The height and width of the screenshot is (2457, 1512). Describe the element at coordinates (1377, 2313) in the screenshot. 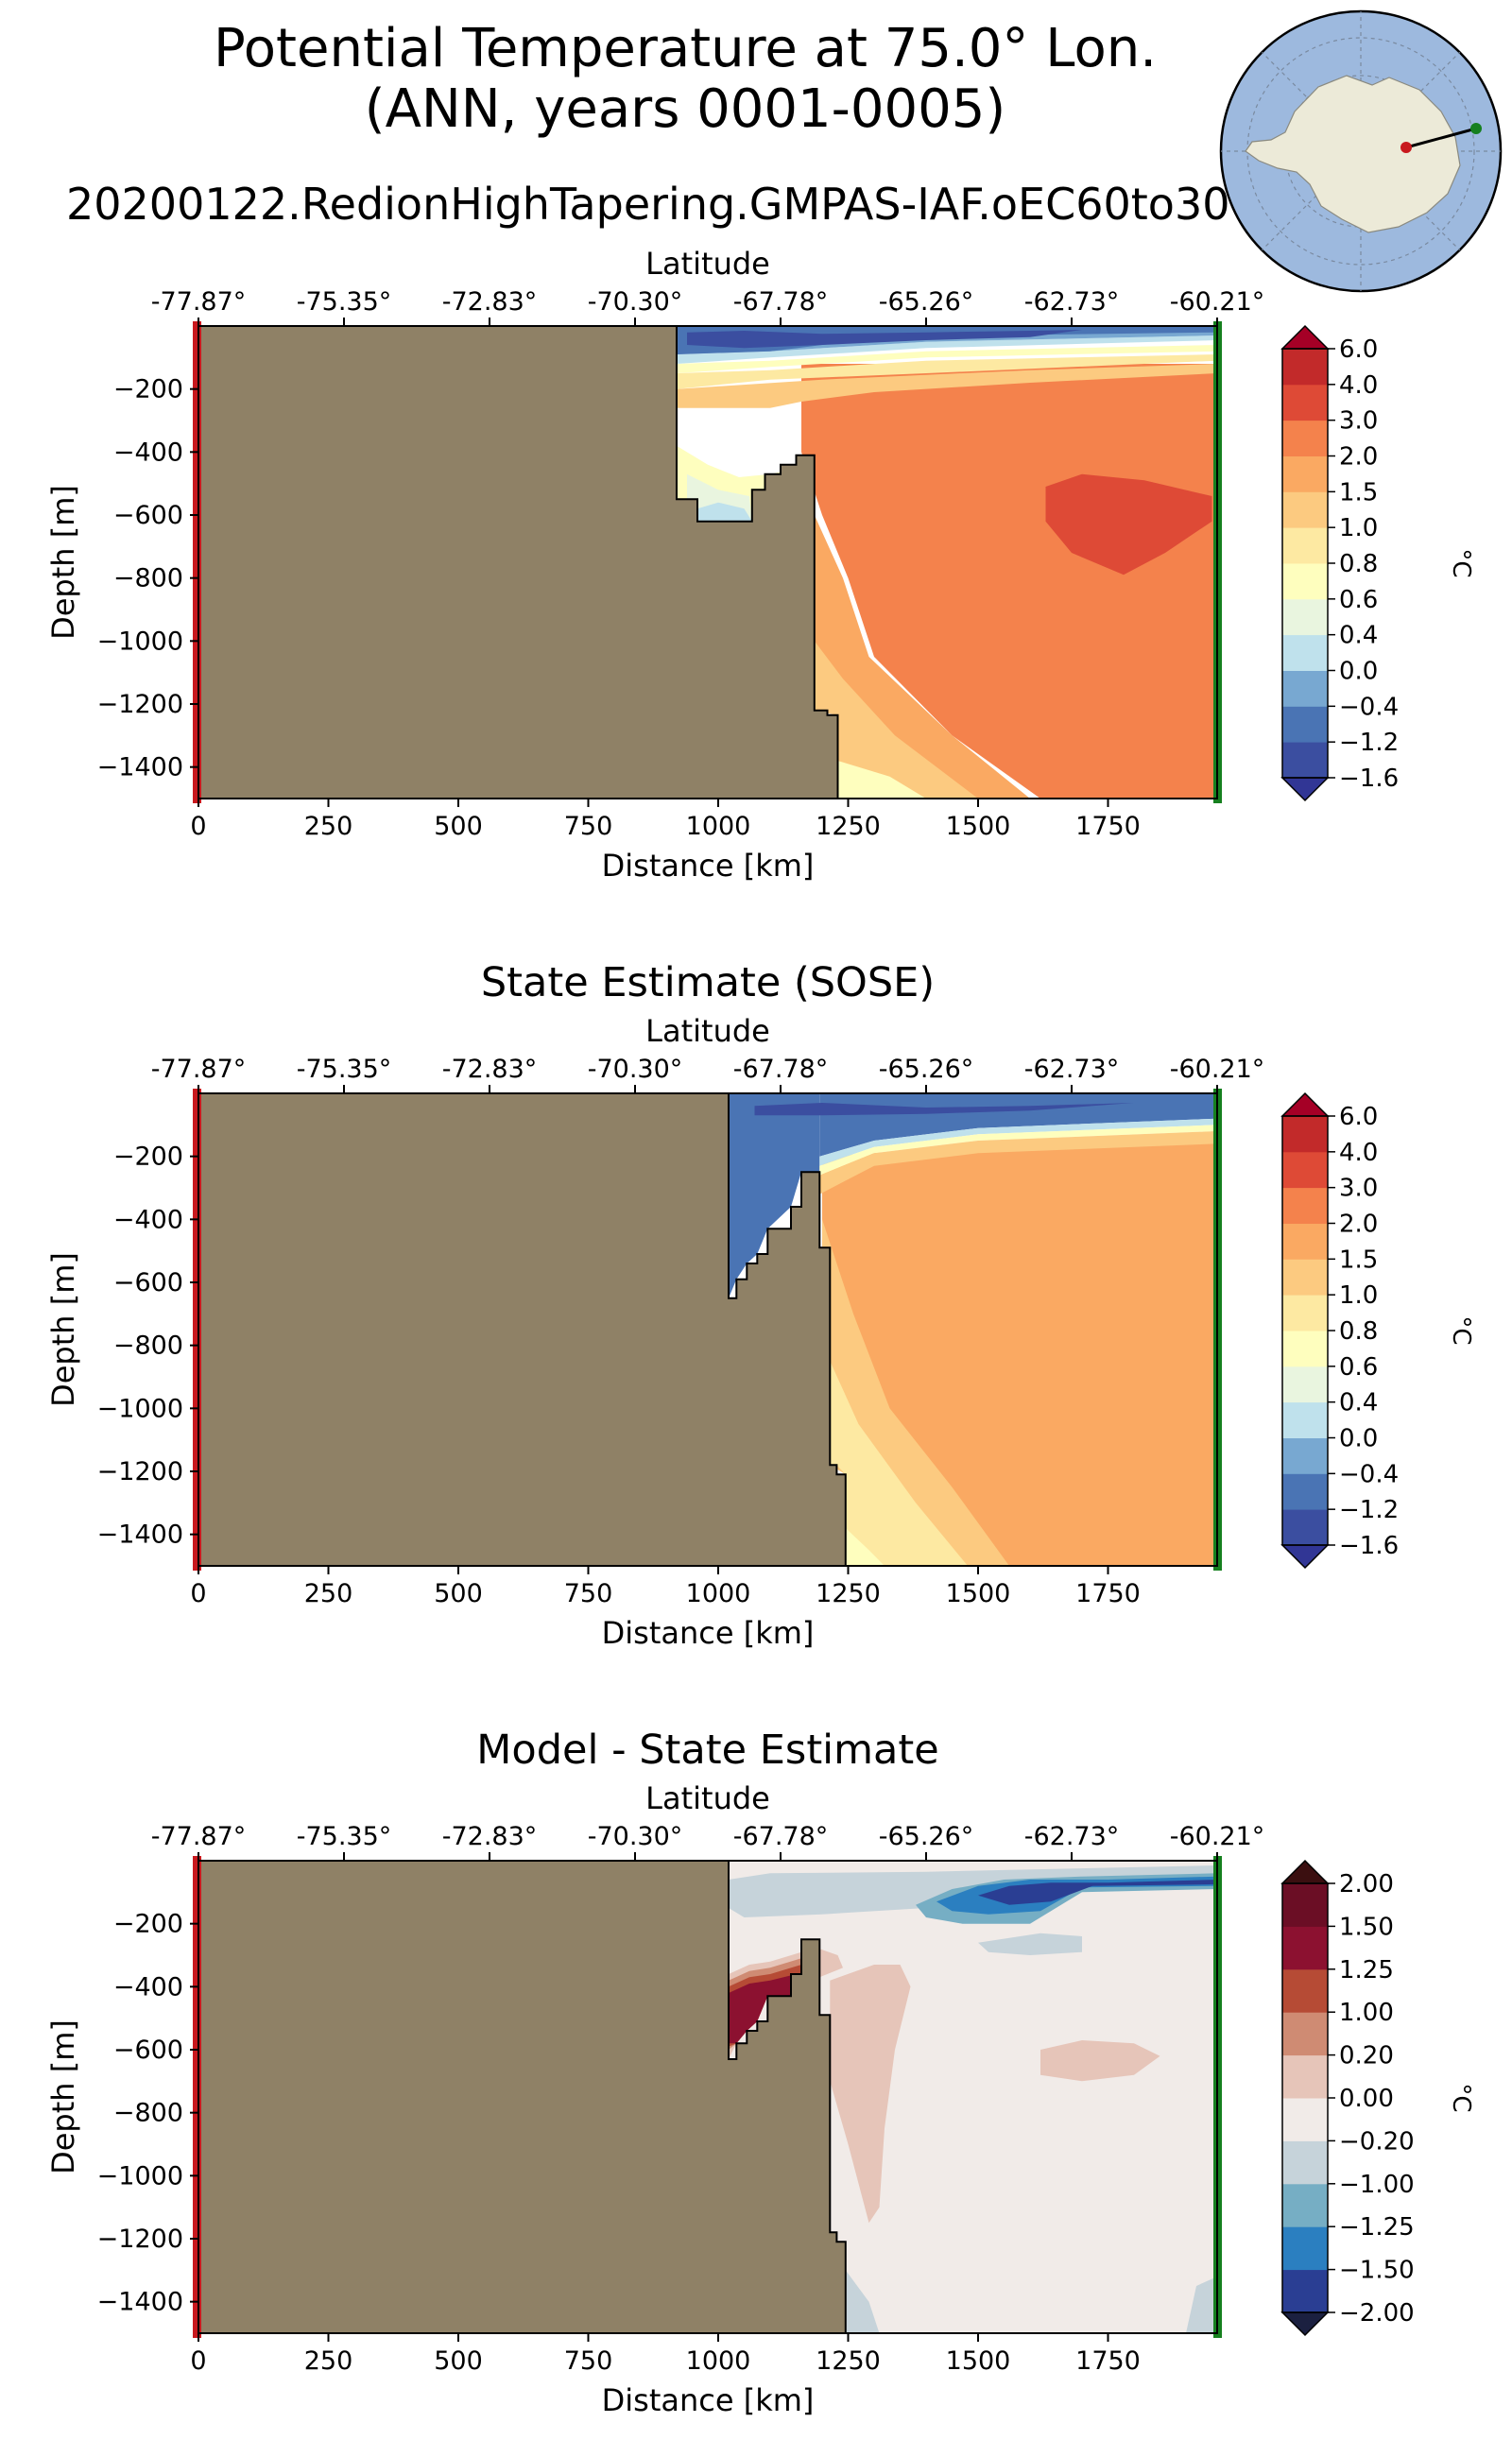

I see `colorbar-tick-label: −2.00` at that location.